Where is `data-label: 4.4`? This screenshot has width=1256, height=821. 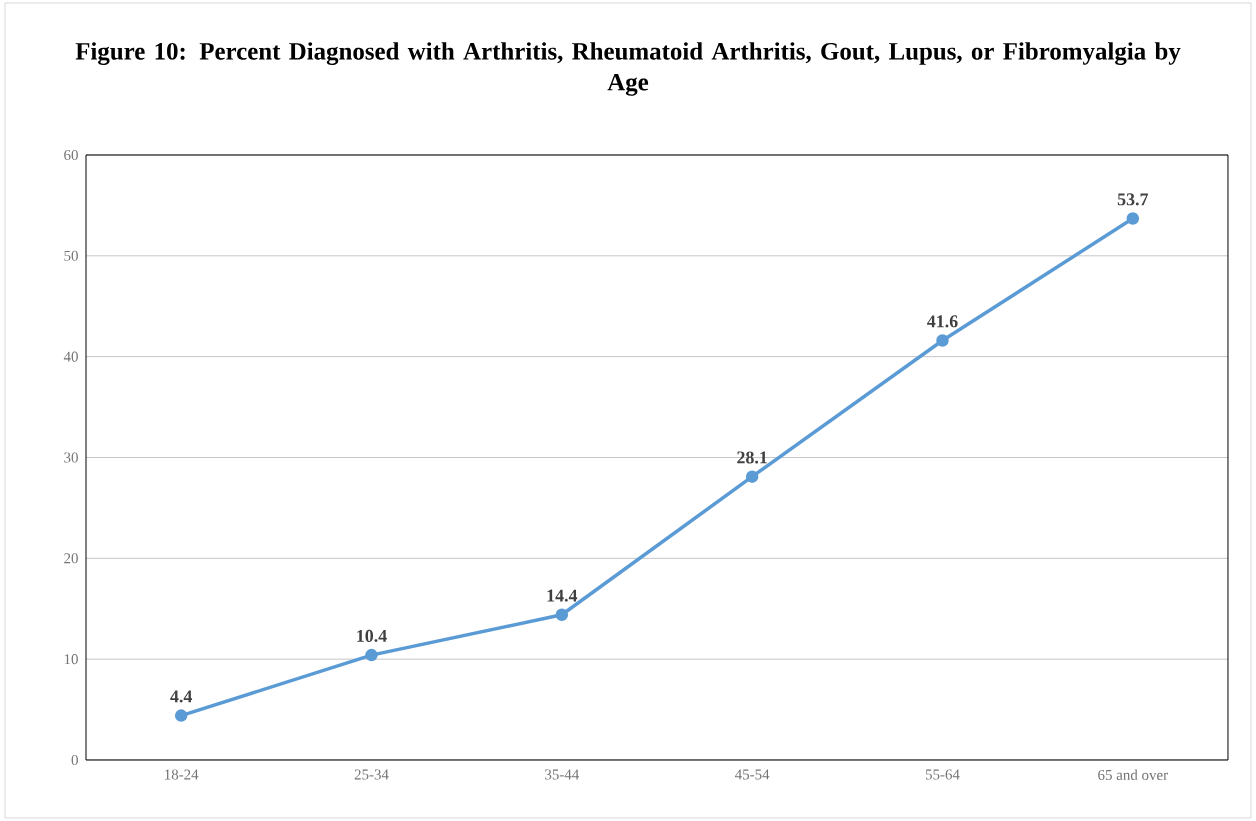
data-label: 4.4 is located at coordinates (181, 696).